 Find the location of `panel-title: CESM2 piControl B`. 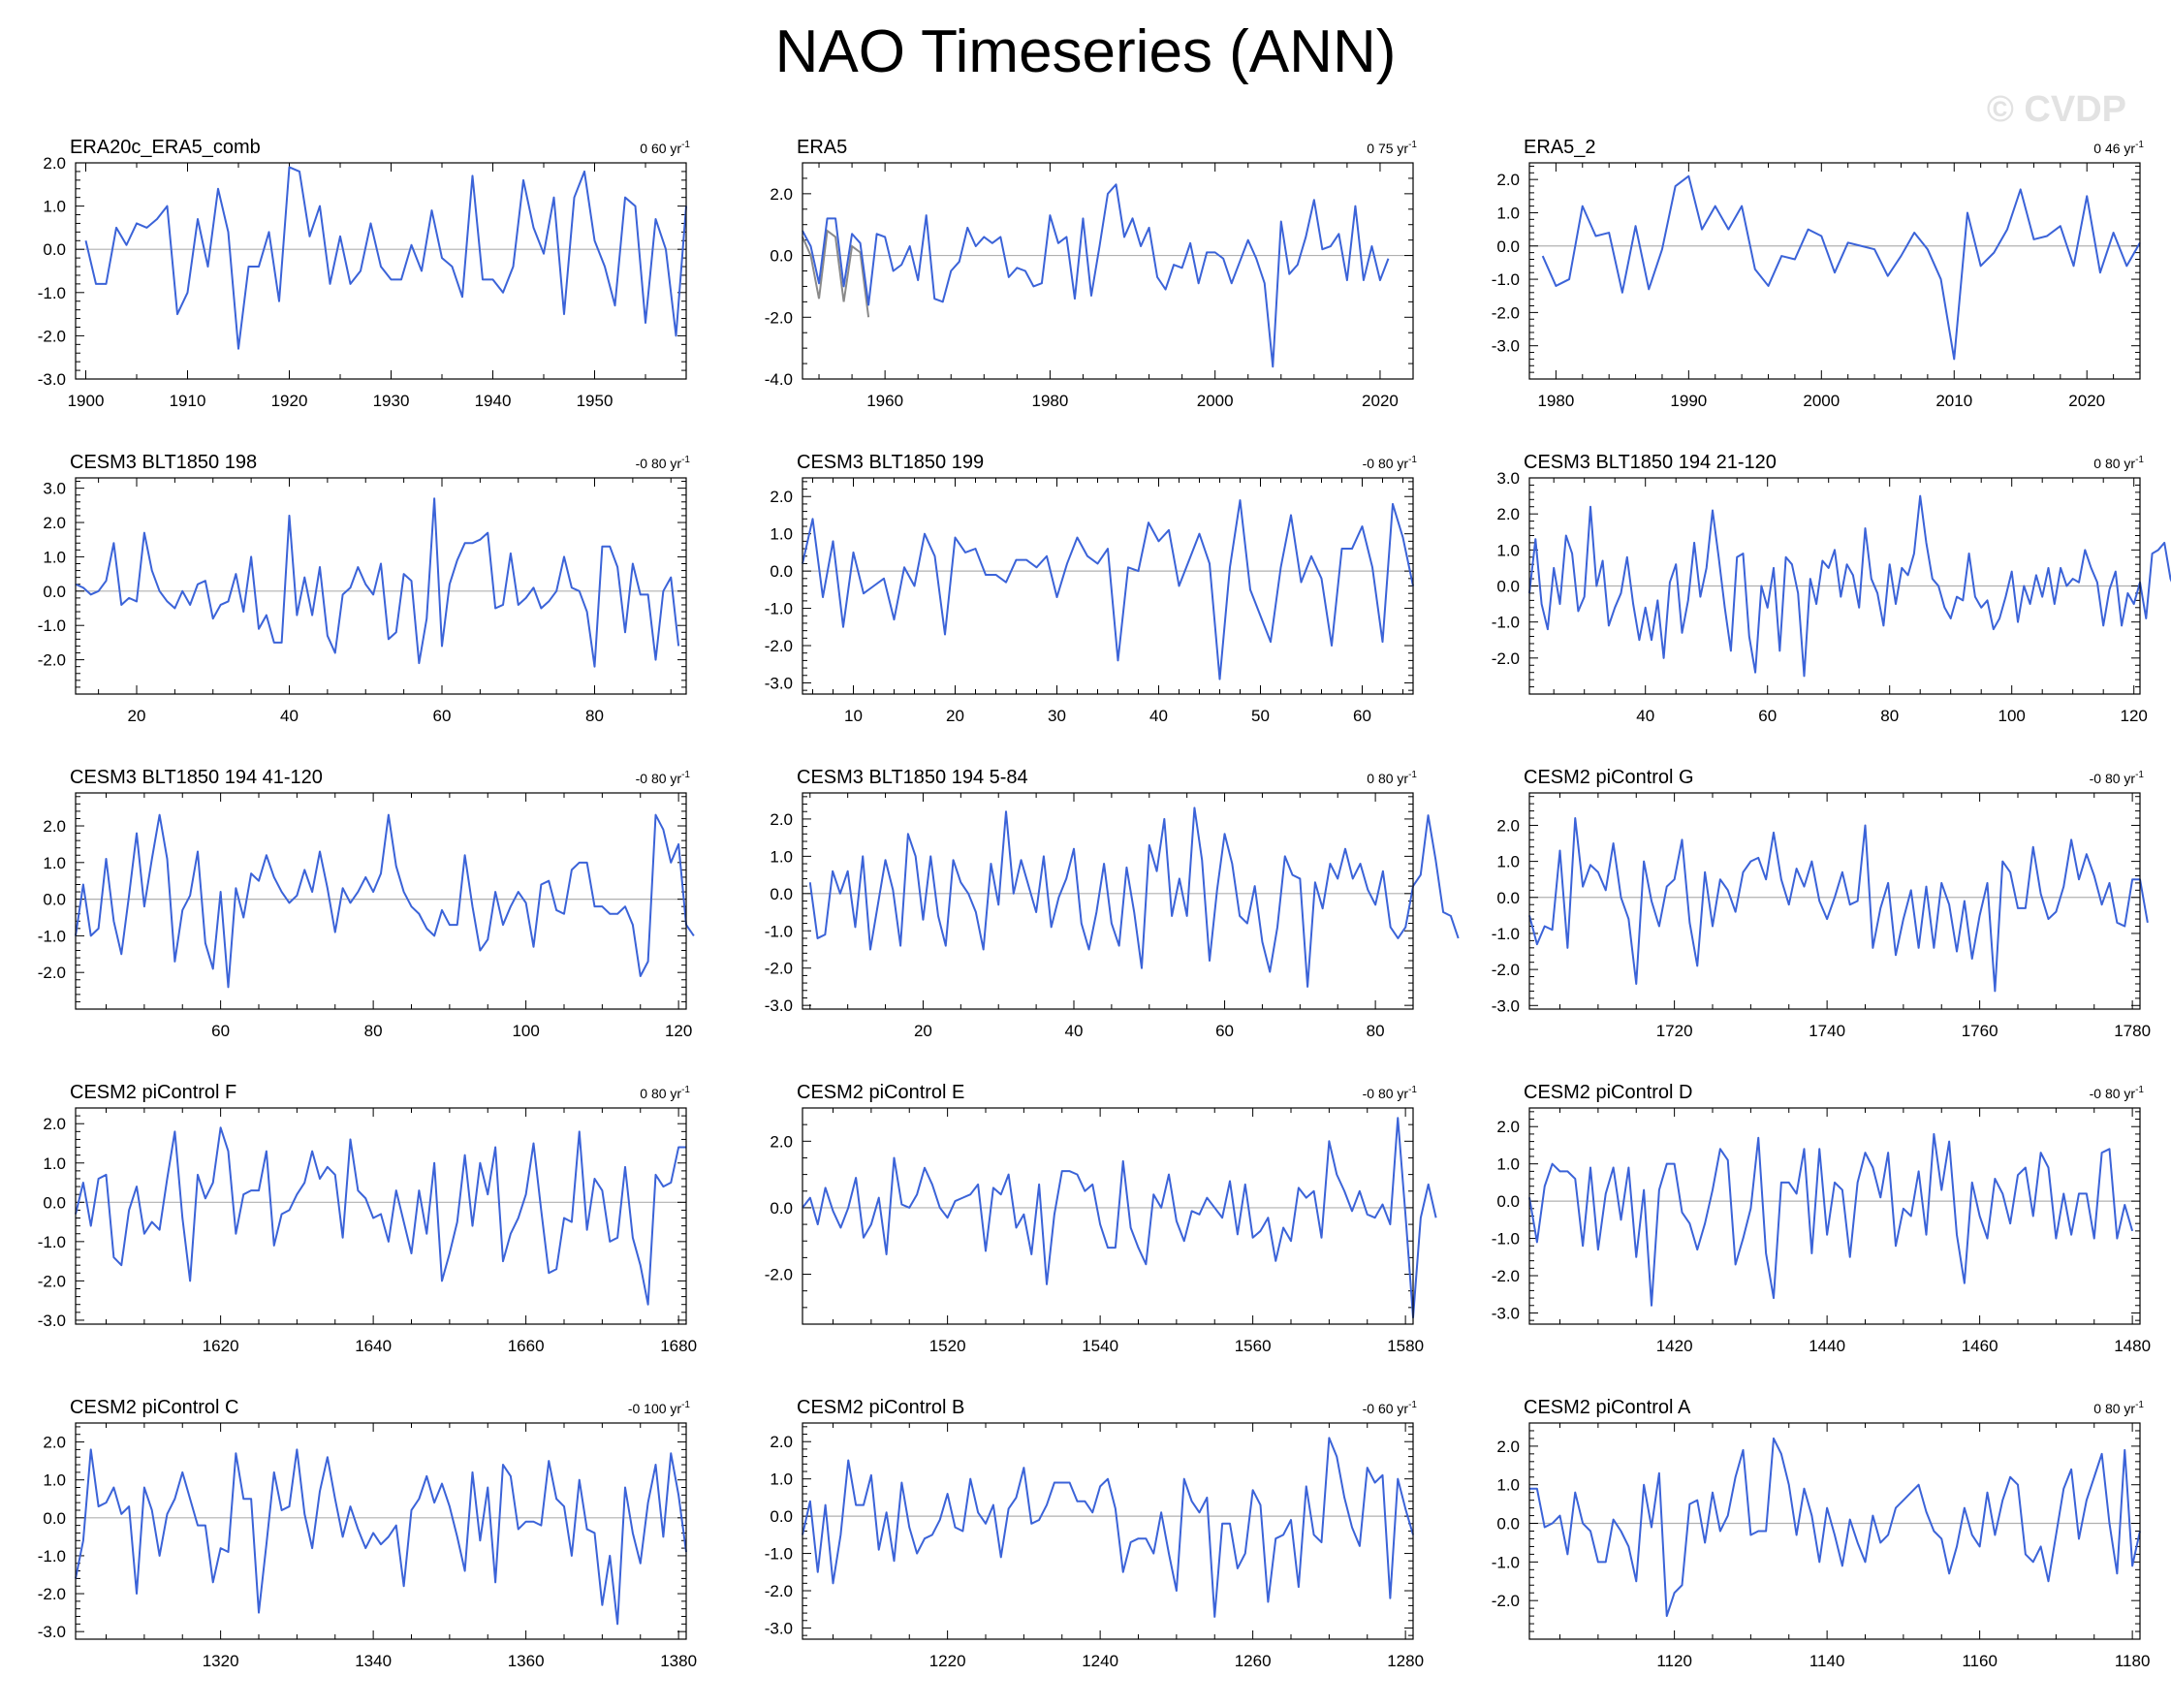

panel-title: CESM2 piControl B is located at coordinates (880, 1407).